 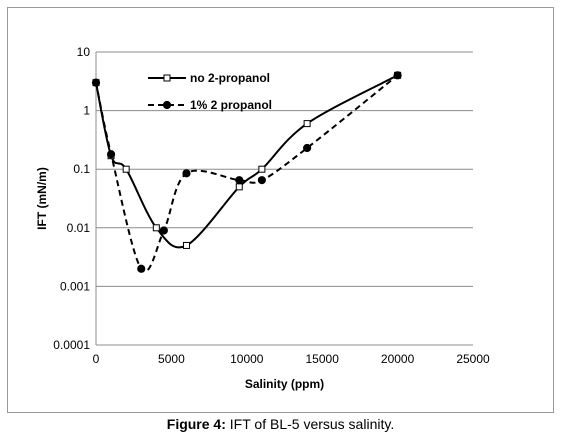 What do you see at coordinates (323, 359) in the screenshot?
I see `x-tick-label: 15000` at bounding box center [323, 359].